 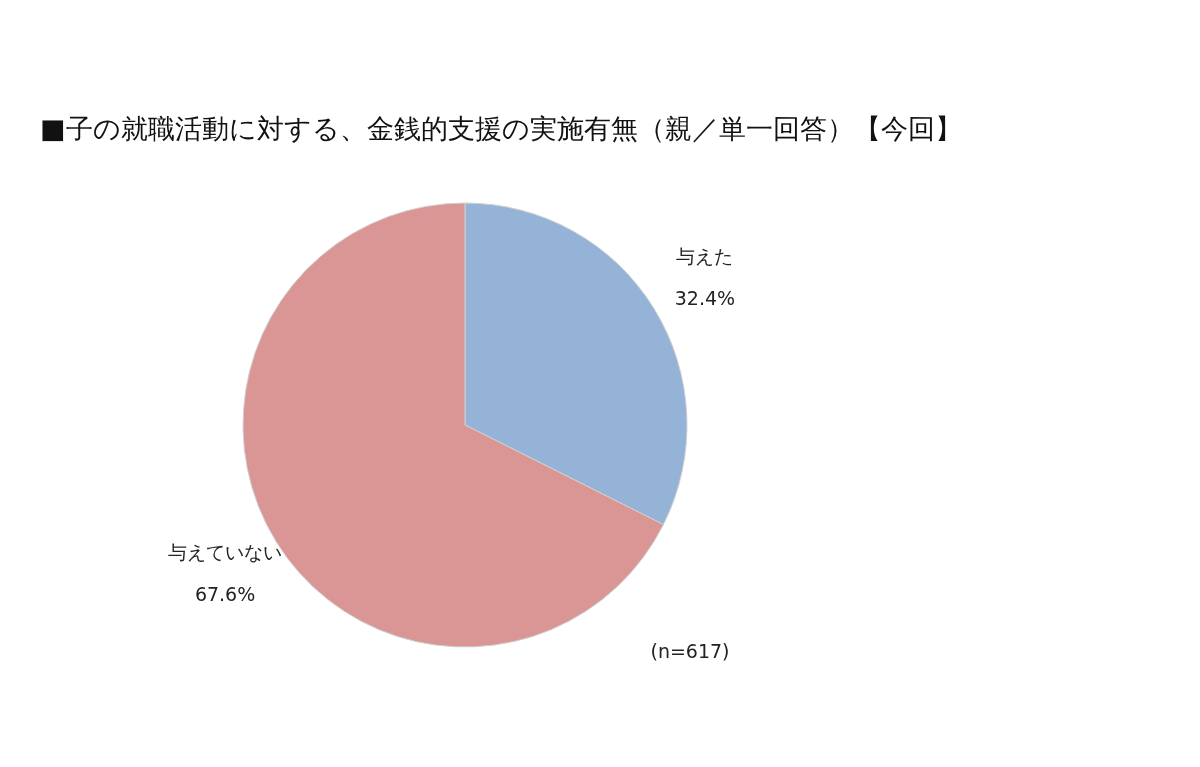 What do you see at coordinates (705, 255) in the screenshot?
I see `slice-label: 与えた` at bounding box center [705, 255].